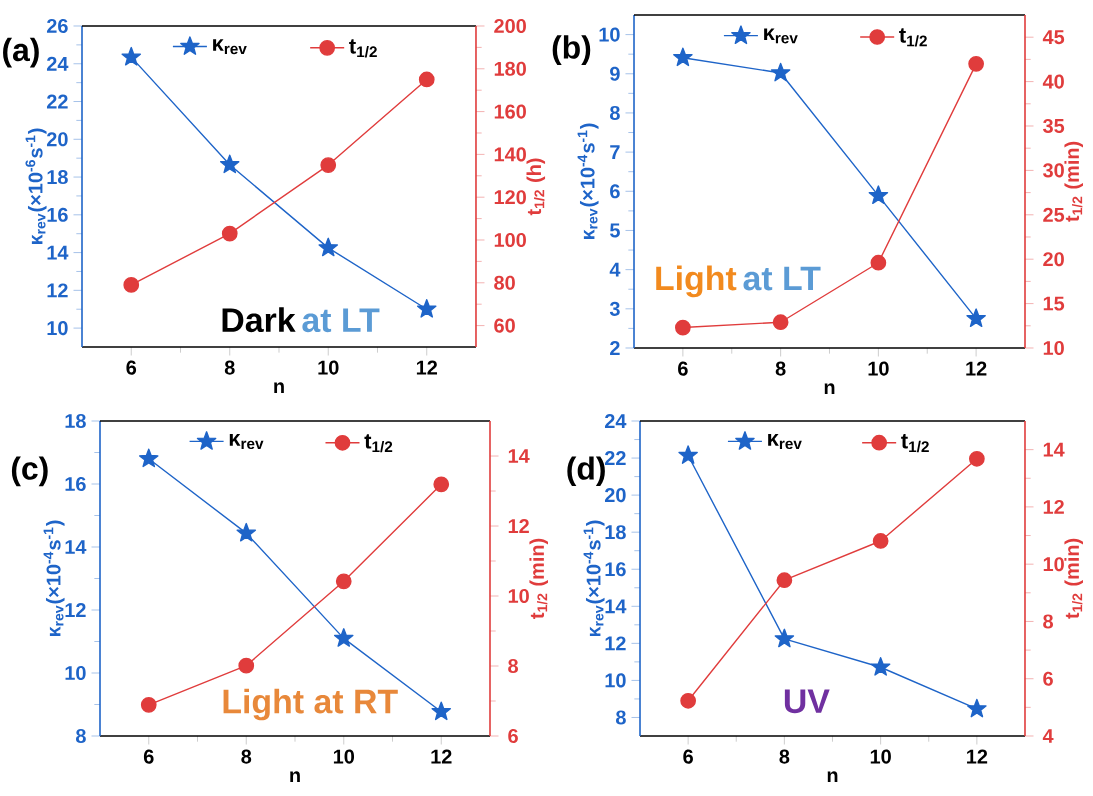  Describe the element at coordinates (880, 756) in the screenshot. I see `x-tick-label: 10` at that location.